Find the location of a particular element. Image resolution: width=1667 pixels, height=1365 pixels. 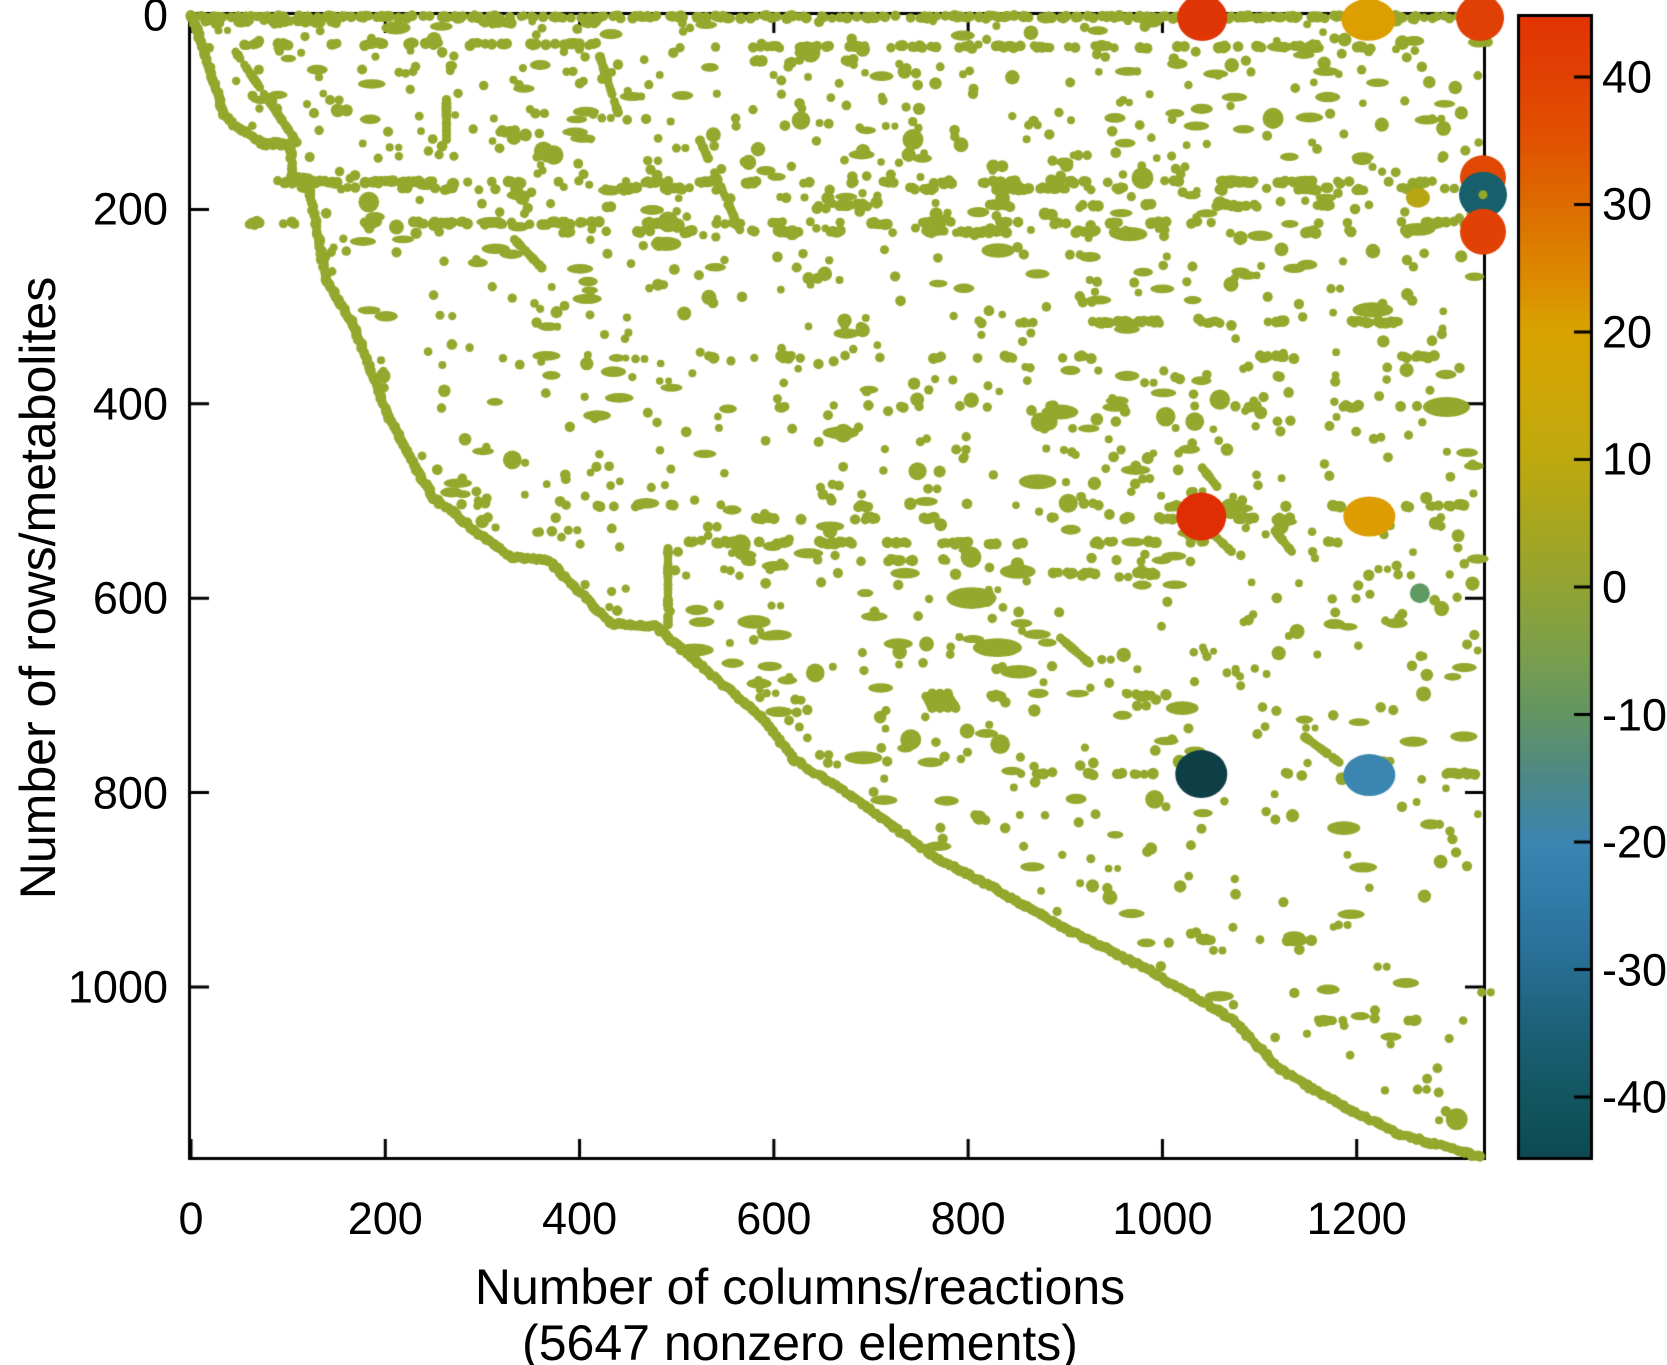

y-tick-label: 200 is located at coordinates (130, 209).